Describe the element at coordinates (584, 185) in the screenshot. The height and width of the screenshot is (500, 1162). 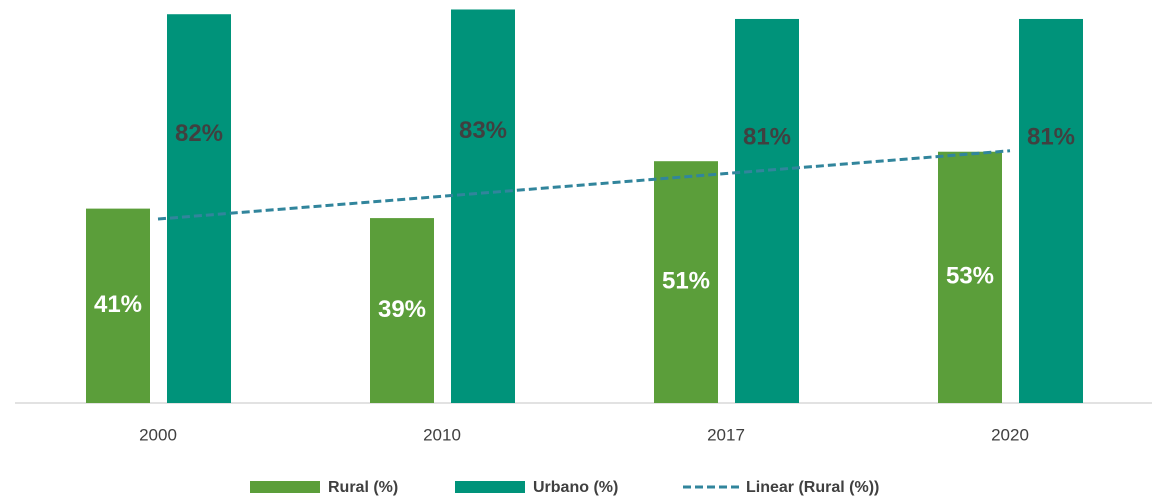
I see `trend-line` at that location.